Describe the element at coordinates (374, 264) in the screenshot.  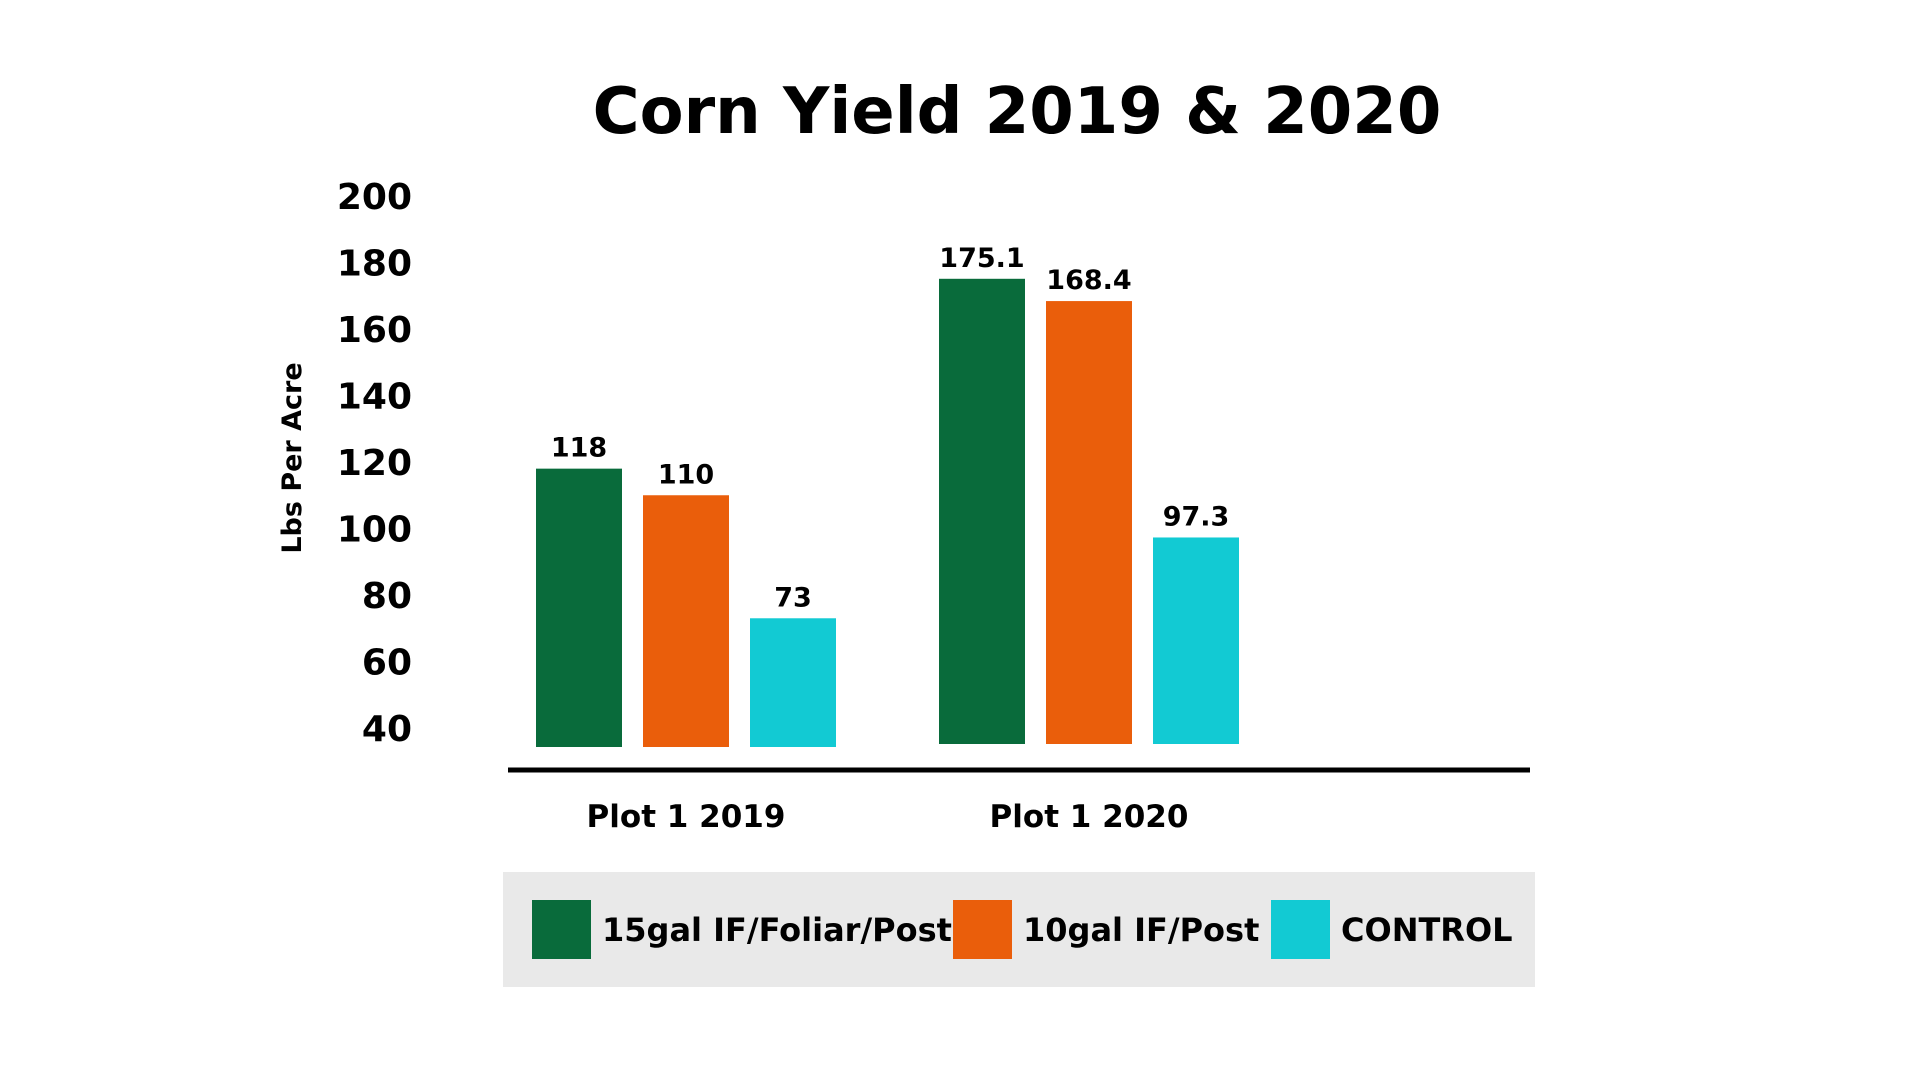
I see `y-tick-label: 180` at that location.